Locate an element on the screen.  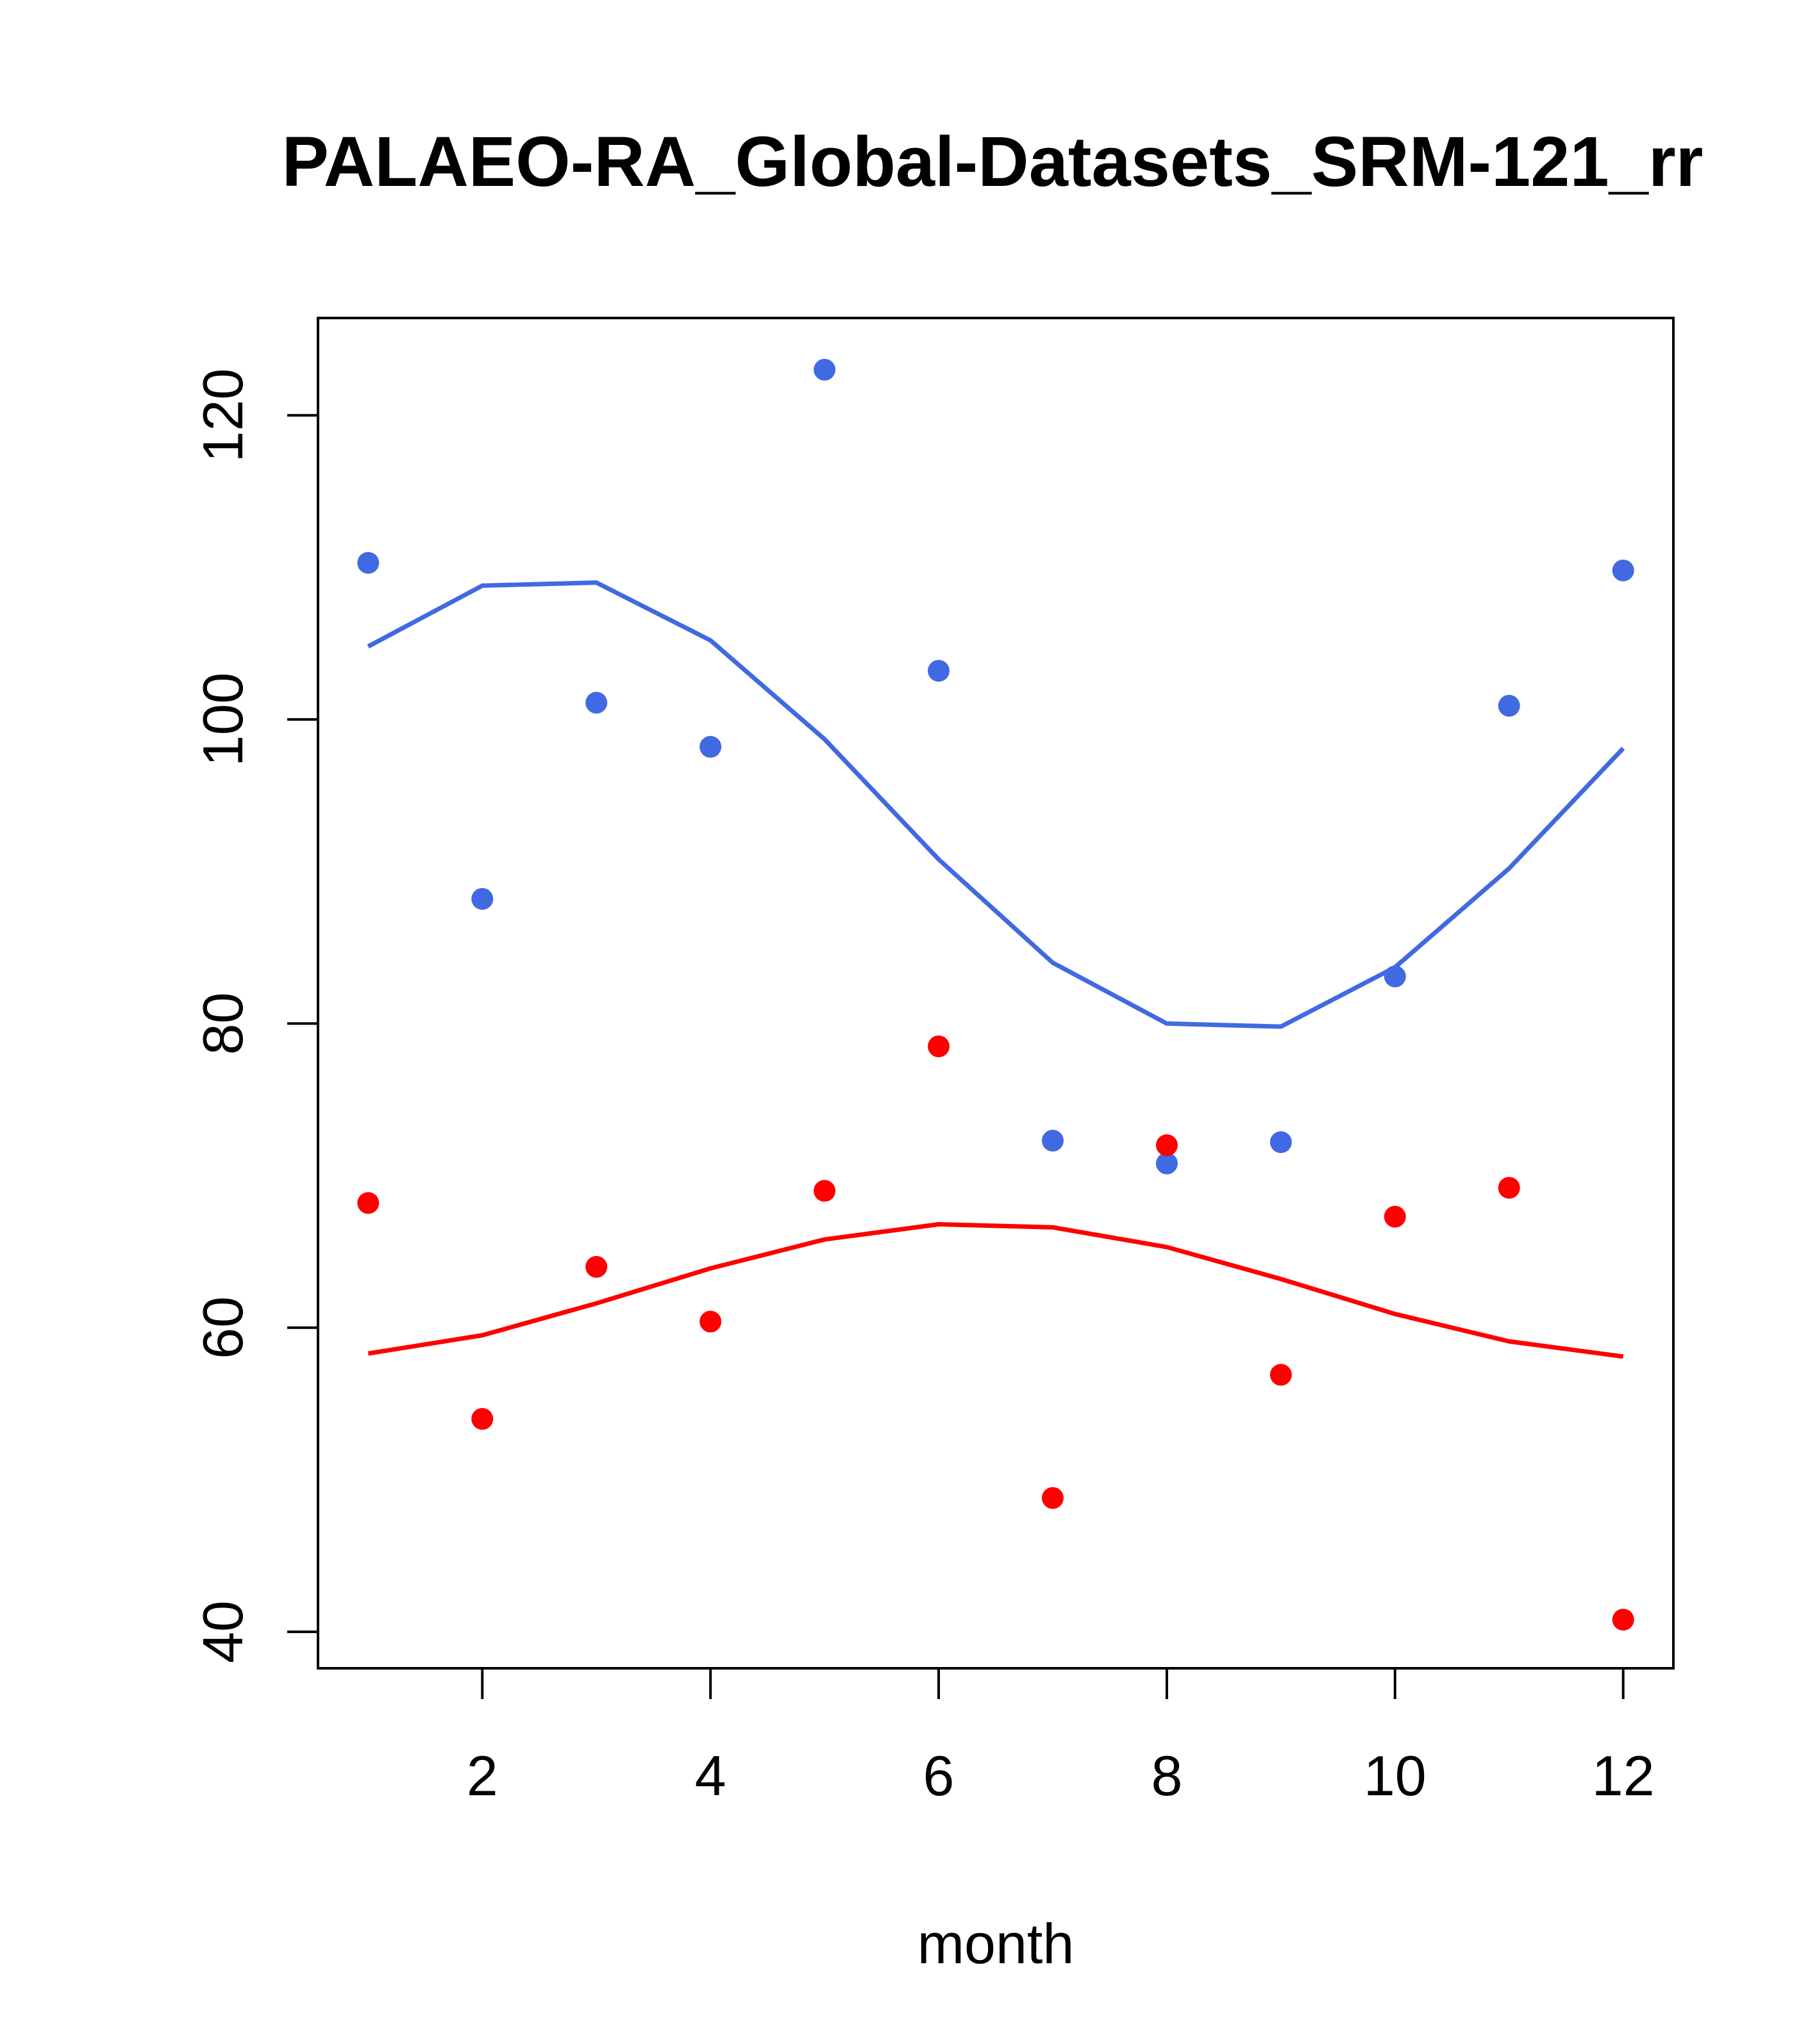
x-tick-label: 2 is located at coordinates (482, 1775).